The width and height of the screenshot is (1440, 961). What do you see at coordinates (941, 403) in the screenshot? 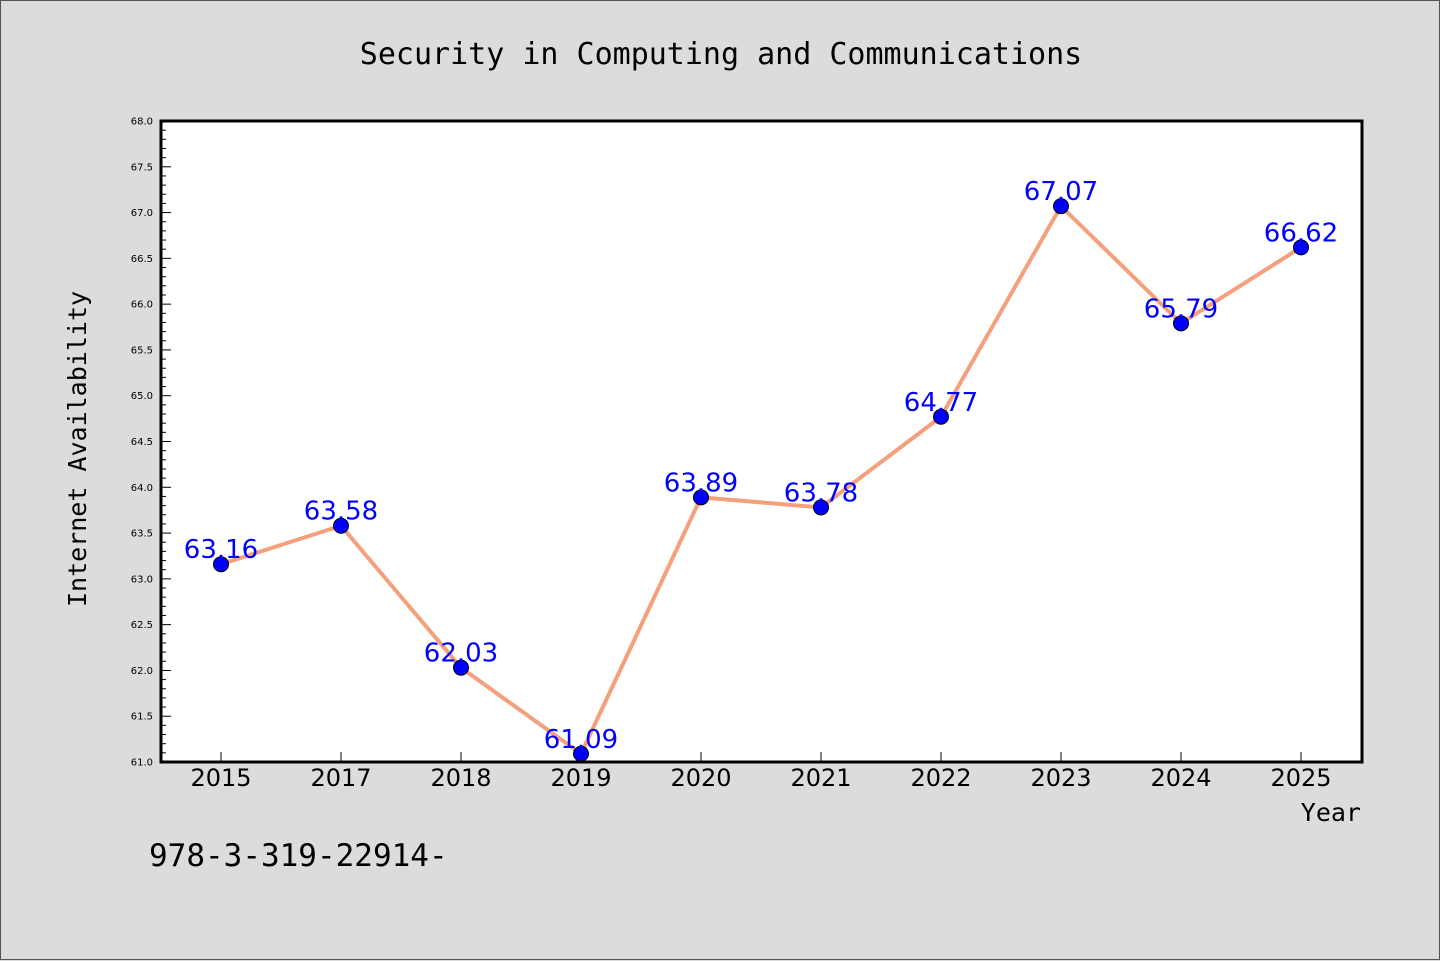
I see `data-label: 64.77` at bounding box center [941, 403].